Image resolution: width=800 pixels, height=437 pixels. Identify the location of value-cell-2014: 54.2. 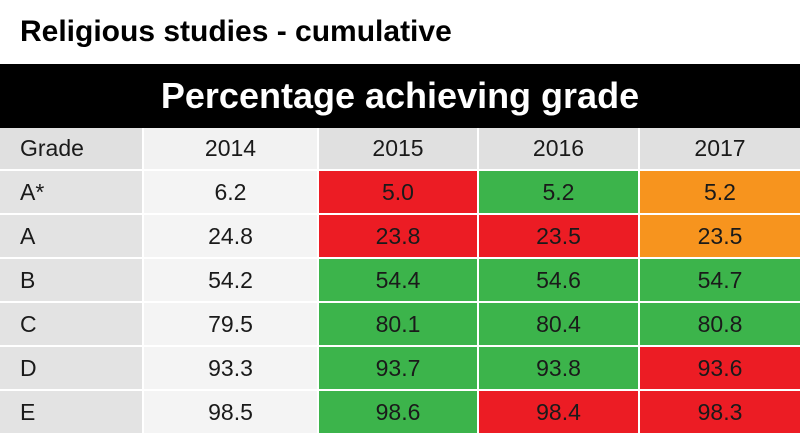
(230, 280).